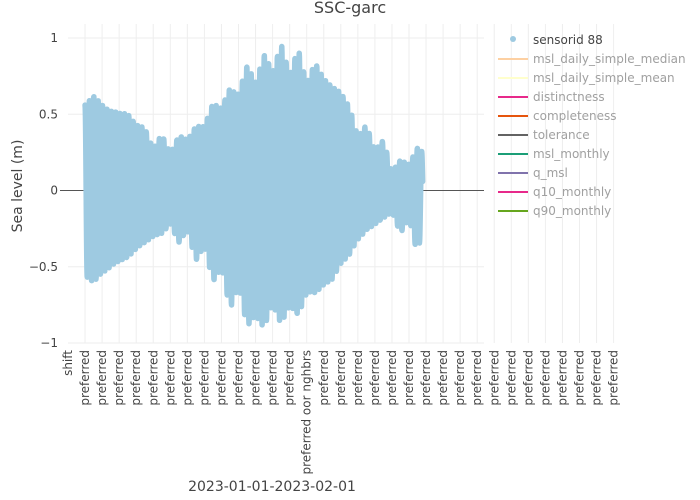 Image resolution: width=700 pixels, height=500 pixels. Describe the element at coordinates (54, 38) in the screenshot. I see `y-tick-label: 1` at that location.